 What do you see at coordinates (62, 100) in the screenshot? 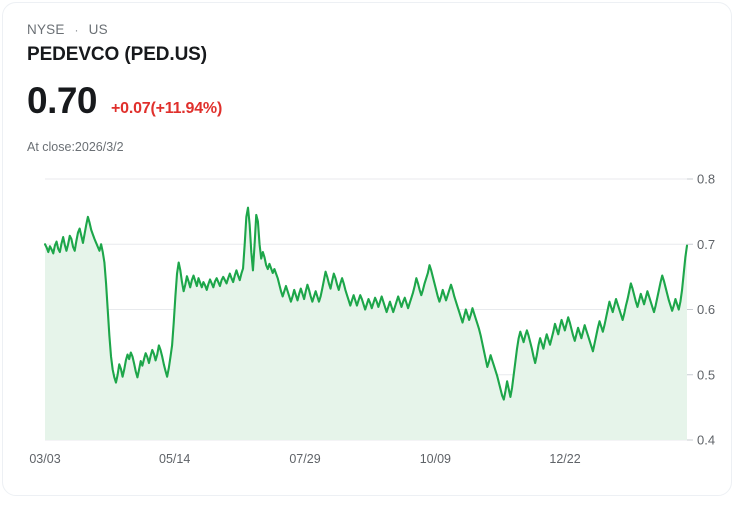
I see `current-price: 0.70` at bounding box center [62, 100].